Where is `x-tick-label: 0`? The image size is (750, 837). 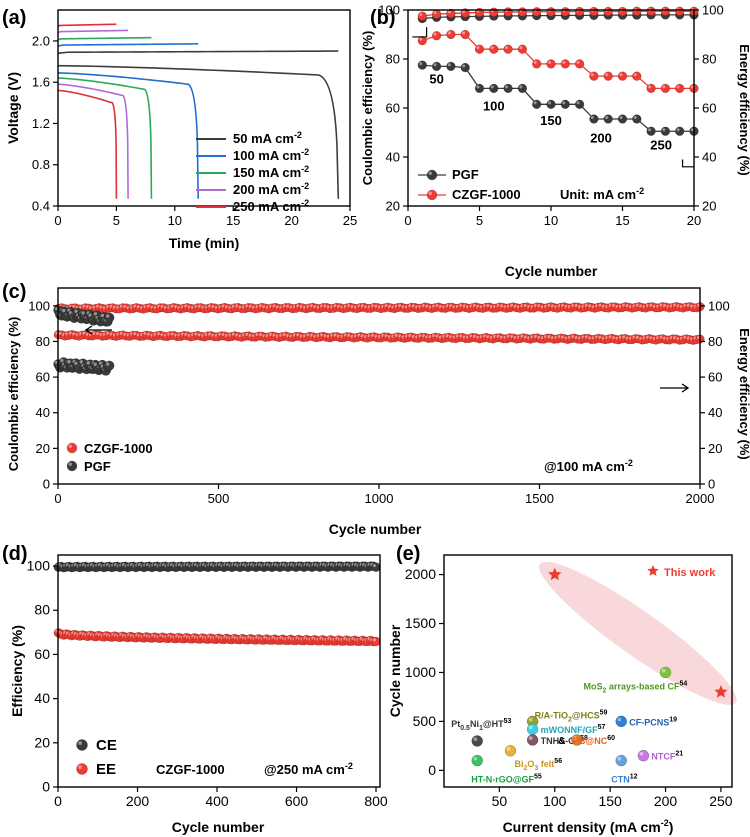
x-tick-label: 0 is located at coordinates (57, 220).